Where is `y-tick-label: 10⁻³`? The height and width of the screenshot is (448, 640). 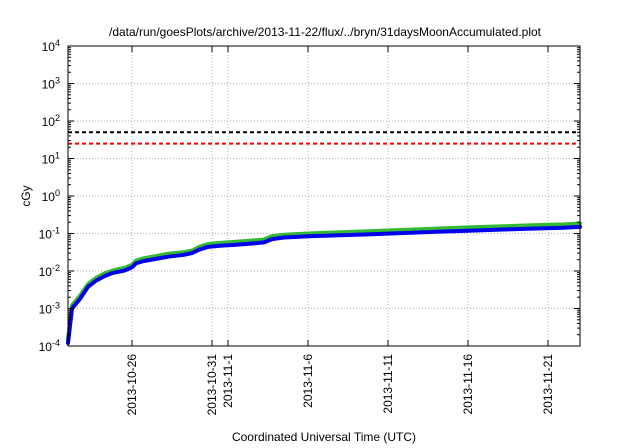 y-tick-label: 10⁻³ is located at coordinates (49, 309).